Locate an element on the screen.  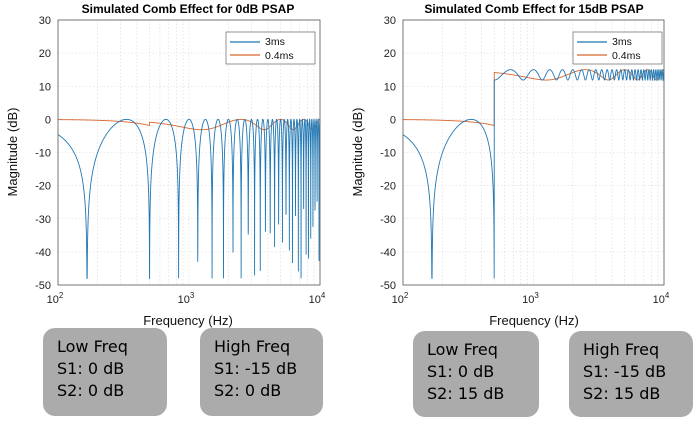
note-high-freq-15dB: High Freq S1: -15 dB S2: 15 dB is located at coordinates (631, 374).